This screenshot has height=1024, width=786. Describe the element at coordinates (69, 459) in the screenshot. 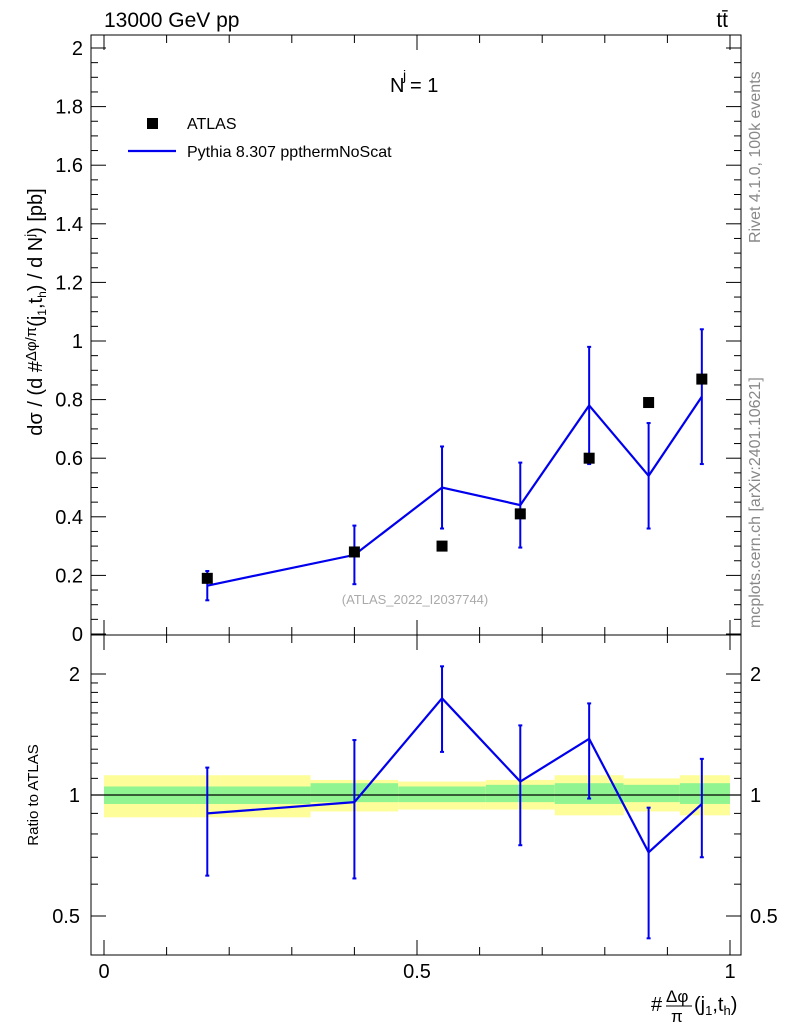

I see `main-ytick-label: 0.6` at that location.